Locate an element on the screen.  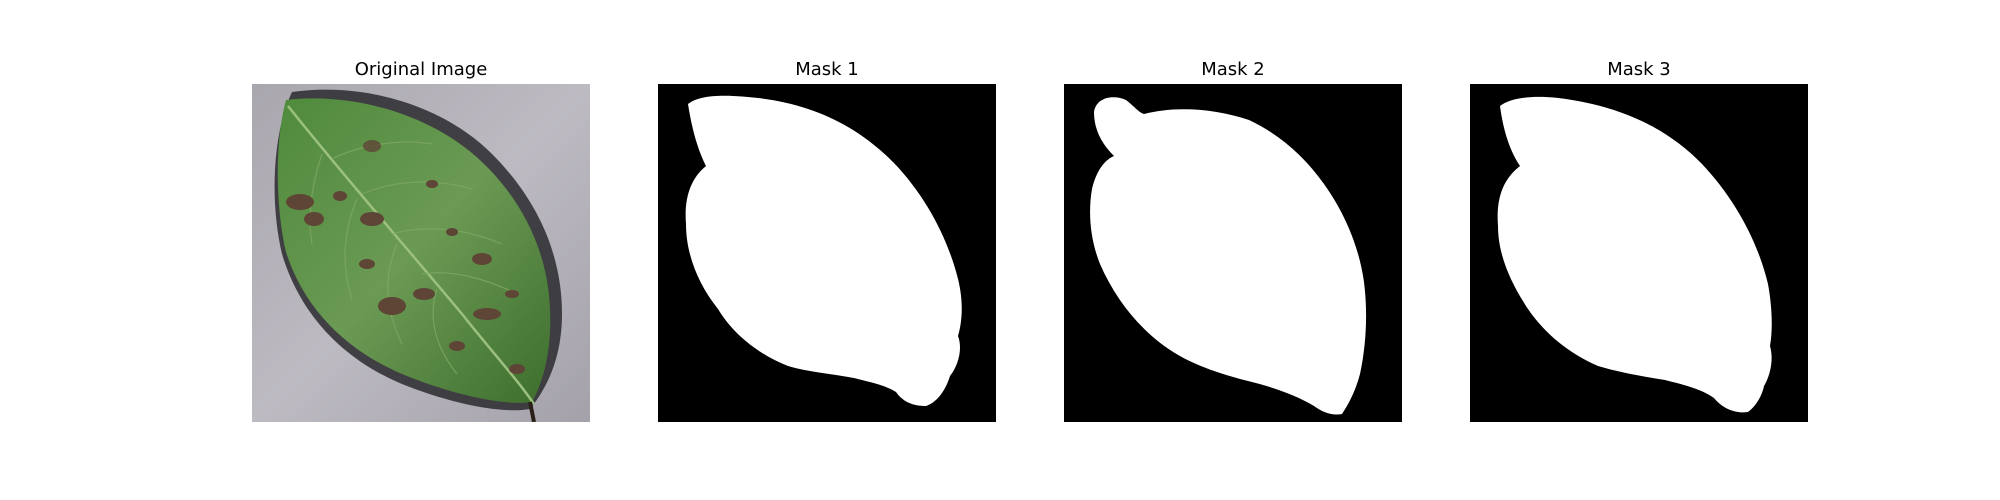
panel-title: Mask 3 is located at coordinates (1639, 69).